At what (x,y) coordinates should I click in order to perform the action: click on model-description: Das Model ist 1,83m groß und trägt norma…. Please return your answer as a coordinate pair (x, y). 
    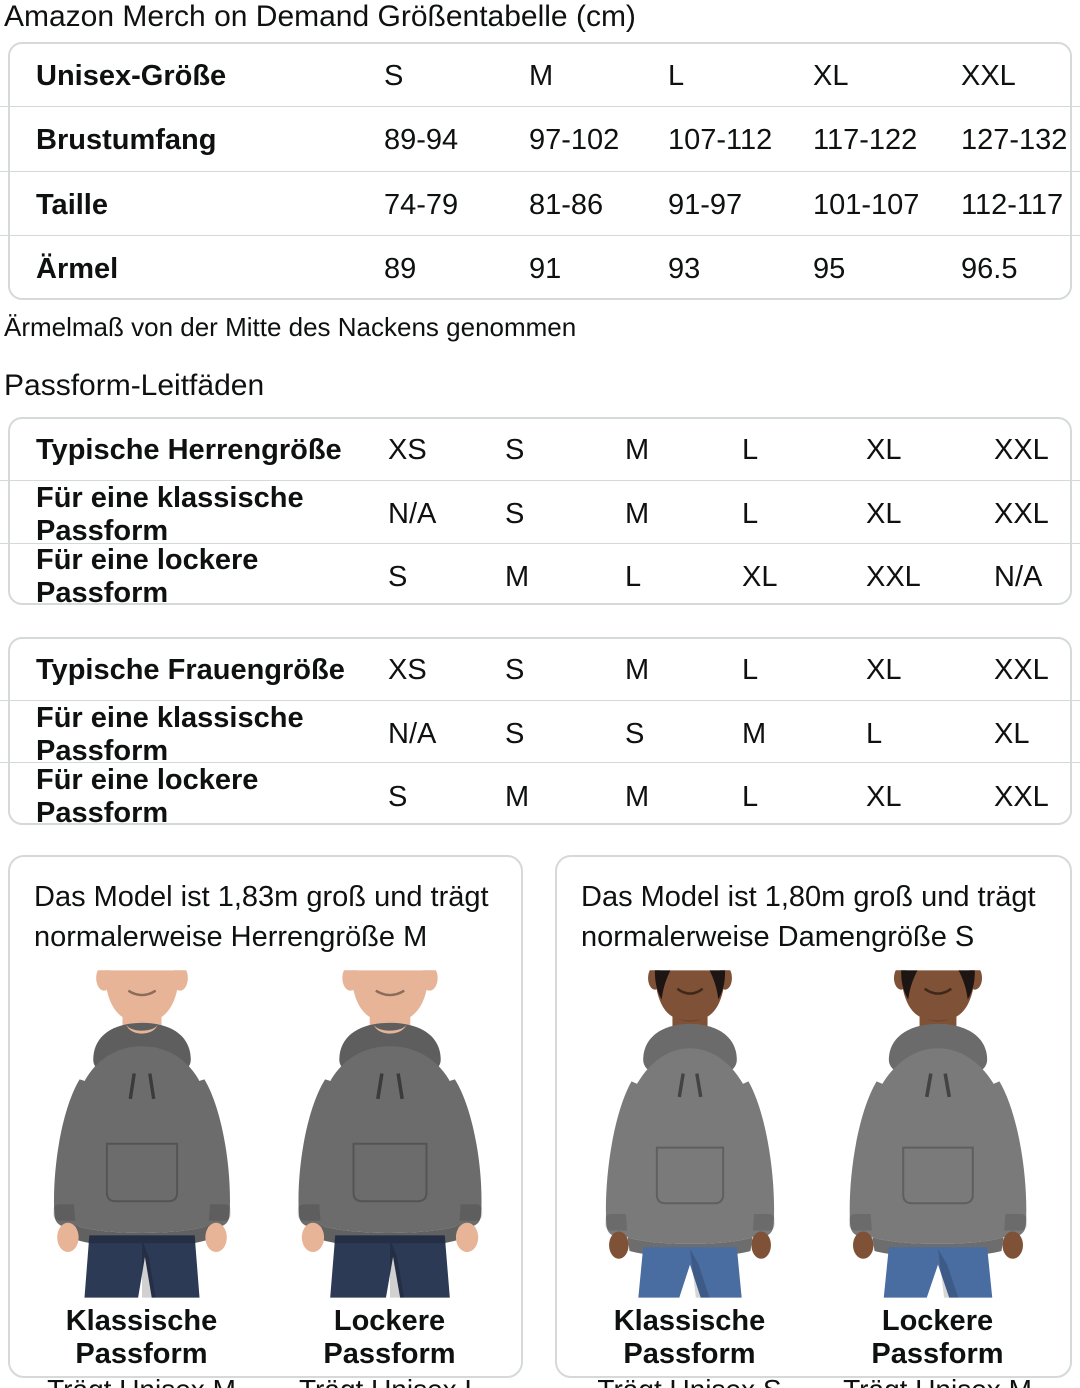
    Looking at the image, I should click on (261, 917).